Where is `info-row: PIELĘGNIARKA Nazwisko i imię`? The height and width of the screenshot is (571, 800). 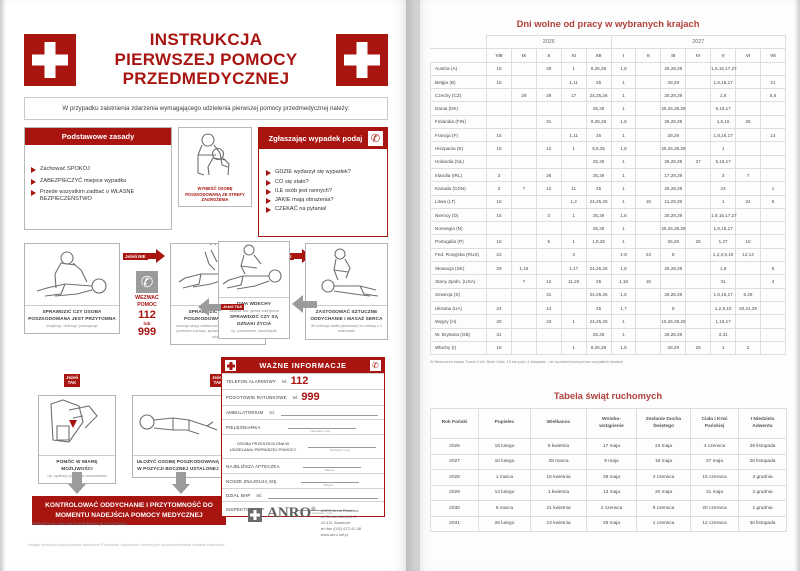 info-row: PIELĘGNIARKA Nazwisko i imię is located at coordinates (303, 426).